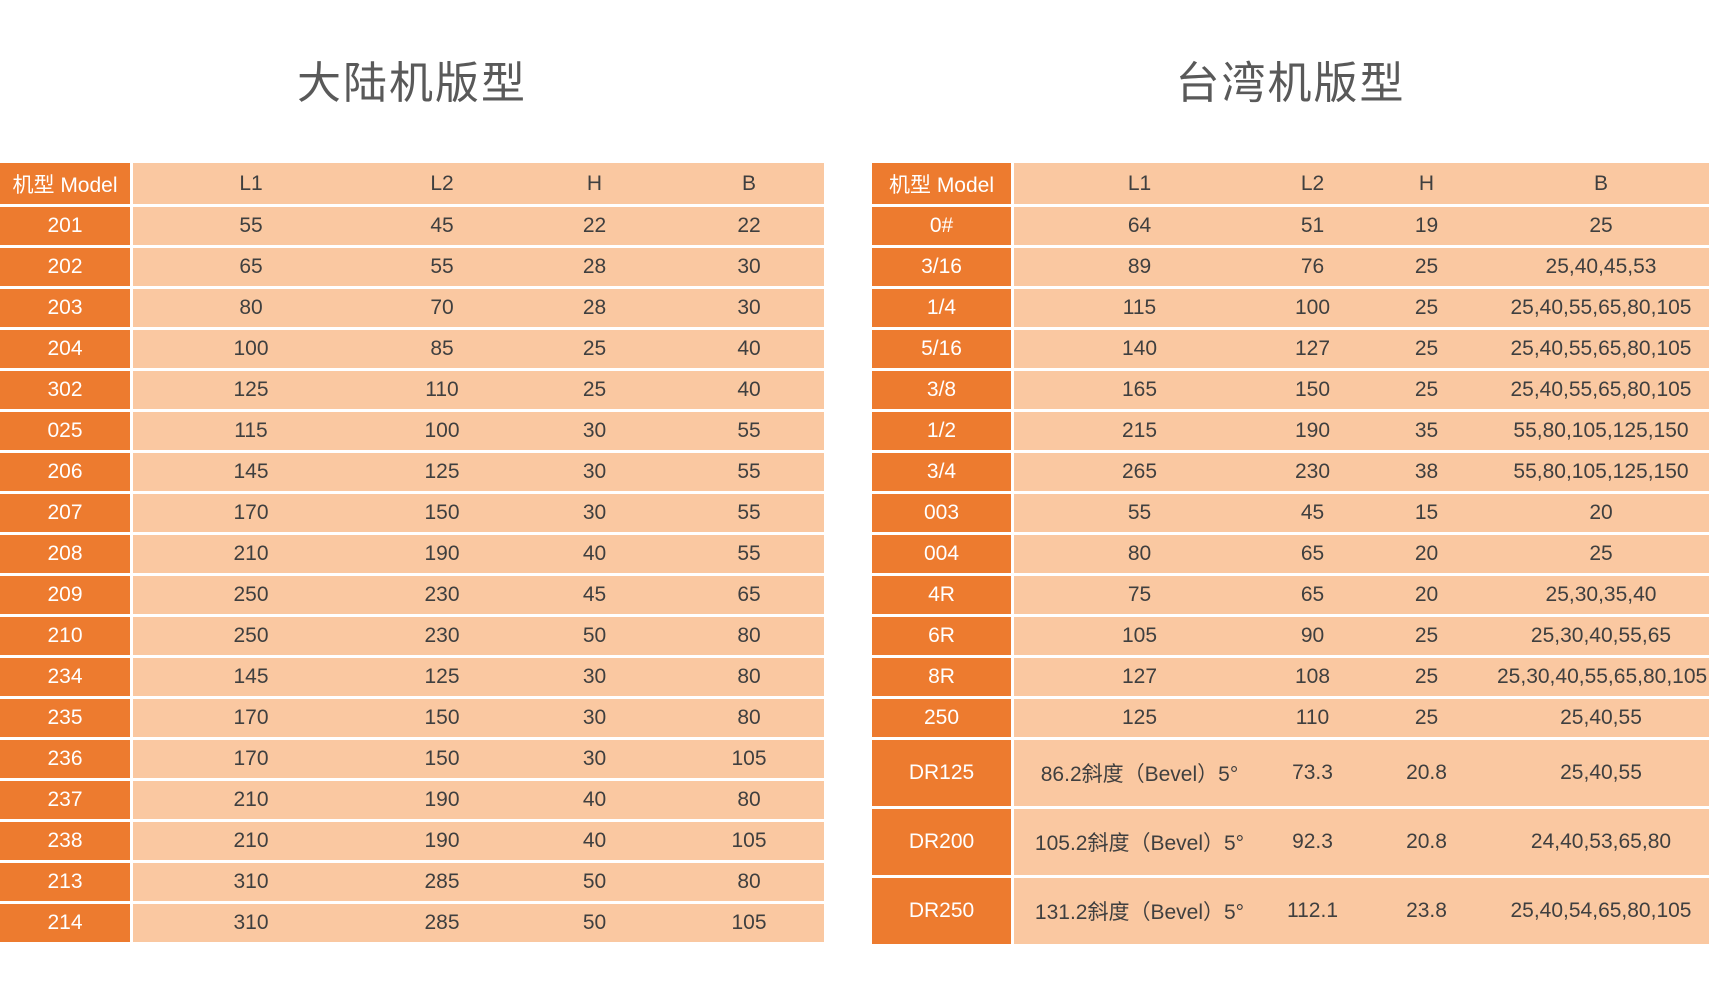  I want to click on value-cell: 76, so click(1312, 268).